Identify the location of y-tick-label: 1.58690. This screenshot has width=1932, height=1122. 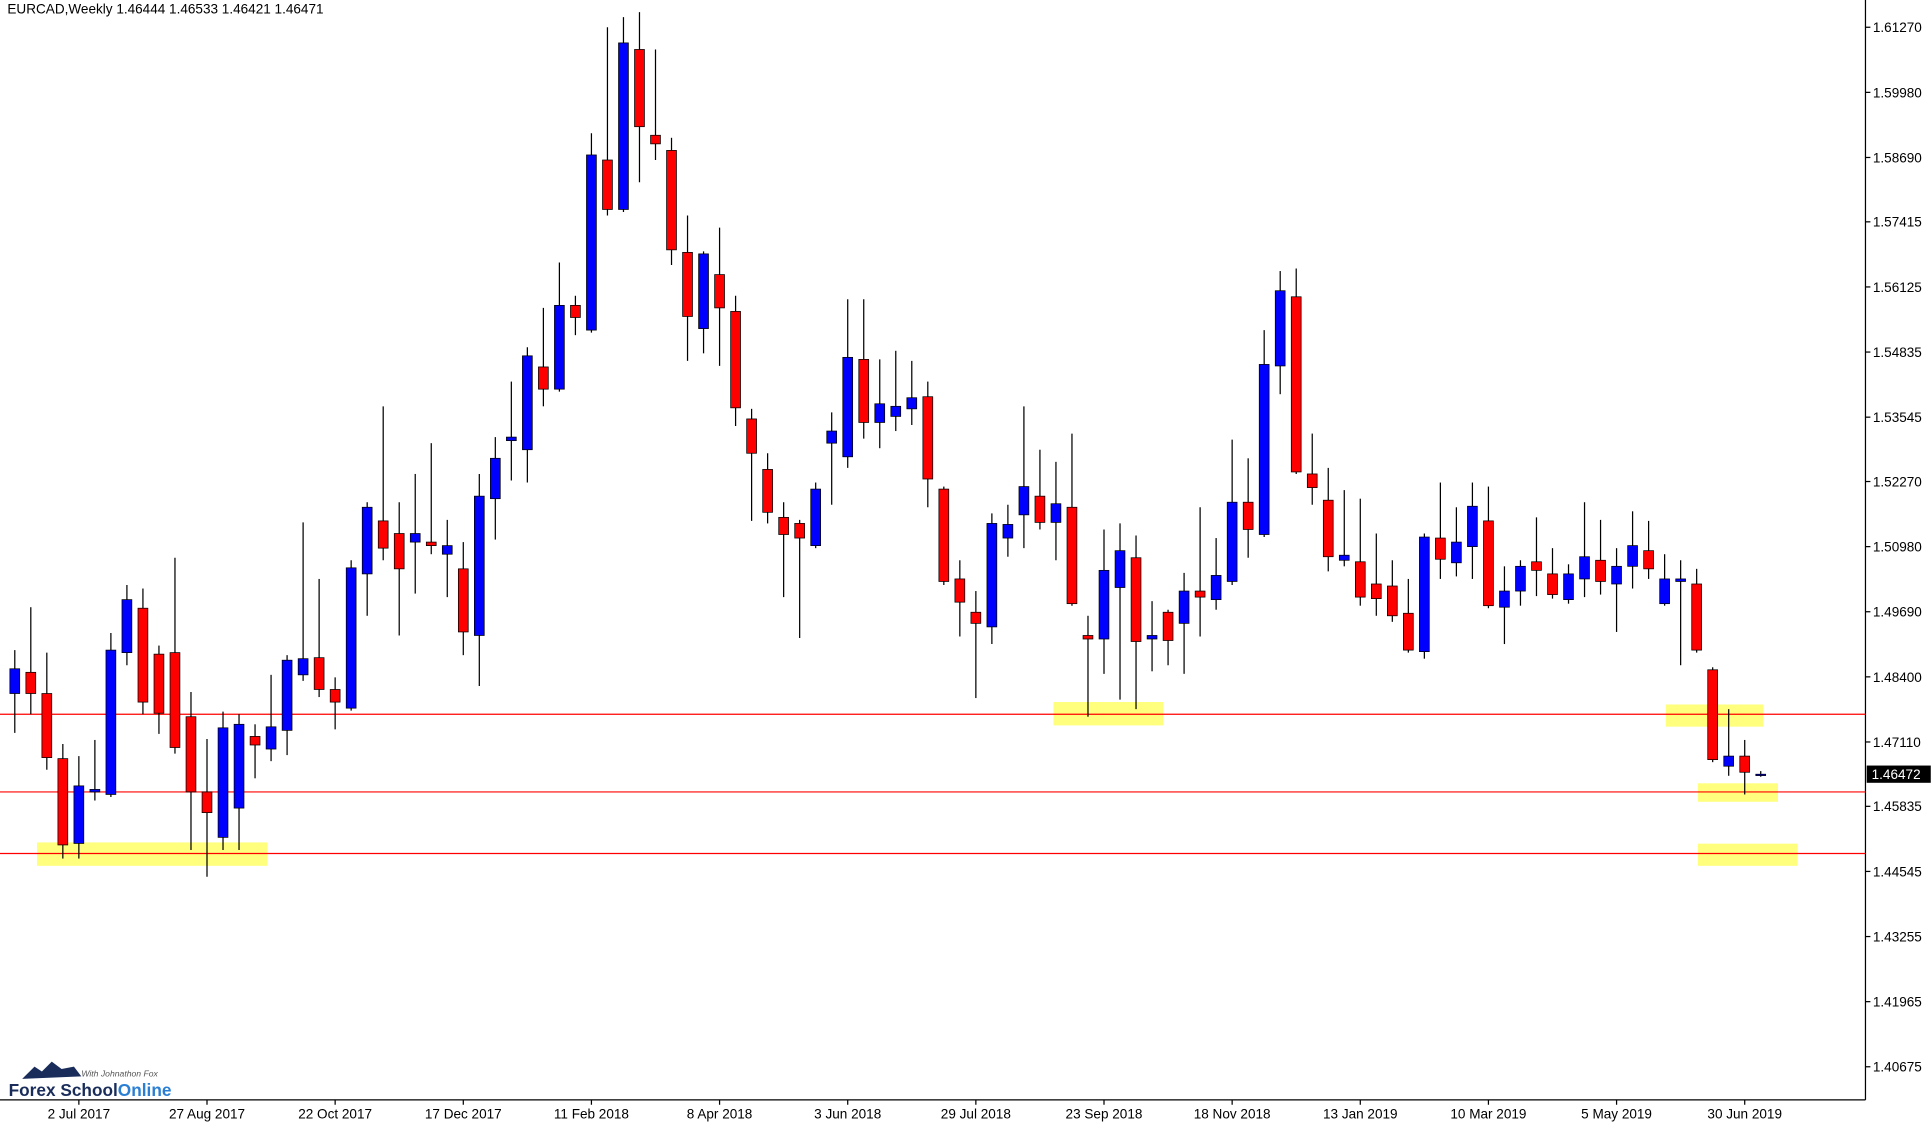
(1897, 157).